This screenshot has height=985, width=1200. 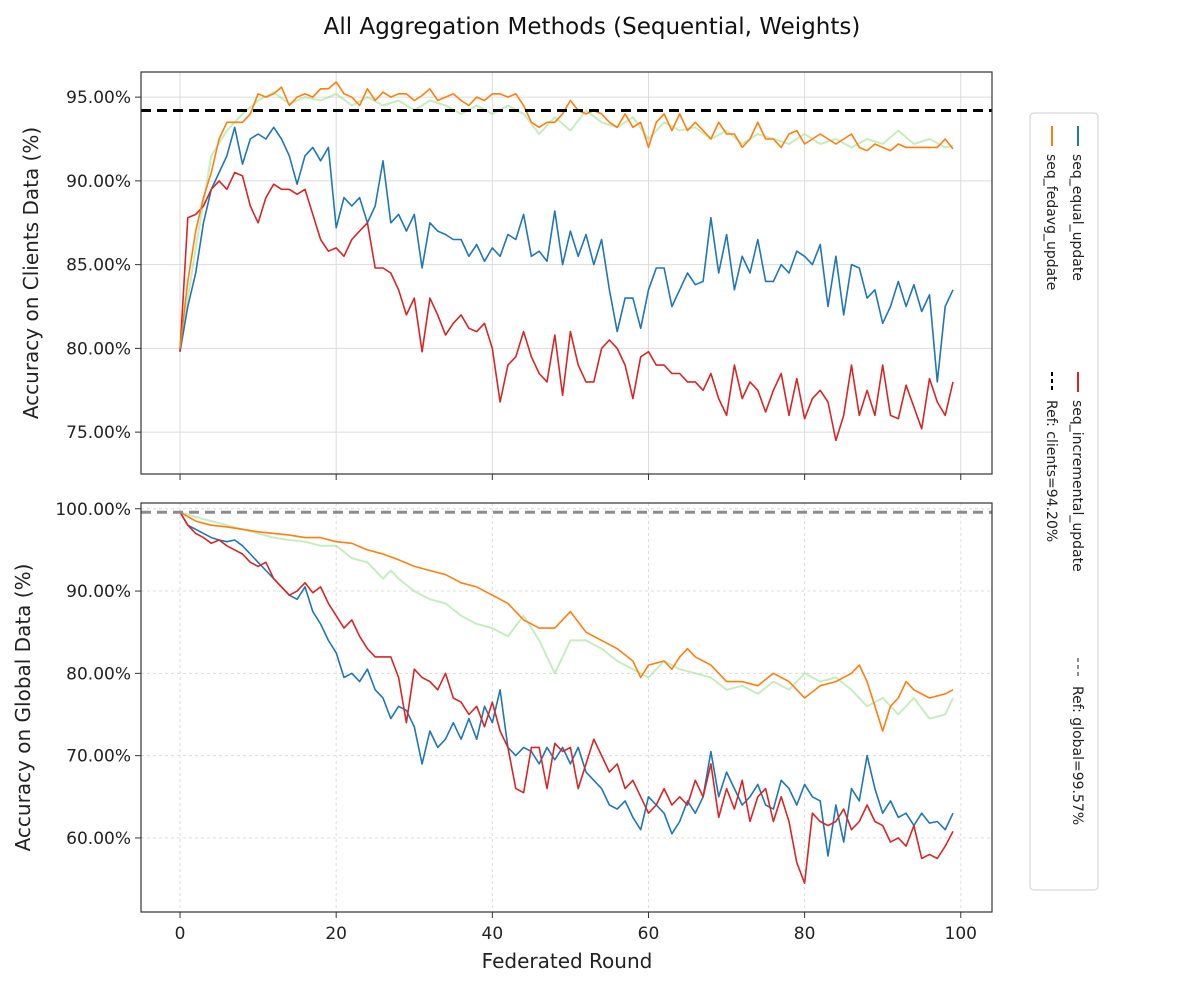 What do you see at coordinates (1051, 222) in the screenshot?
I see `legend-label-seq-fedavg-update: seq_fedavg_update` at bounding box center [1051, 222].